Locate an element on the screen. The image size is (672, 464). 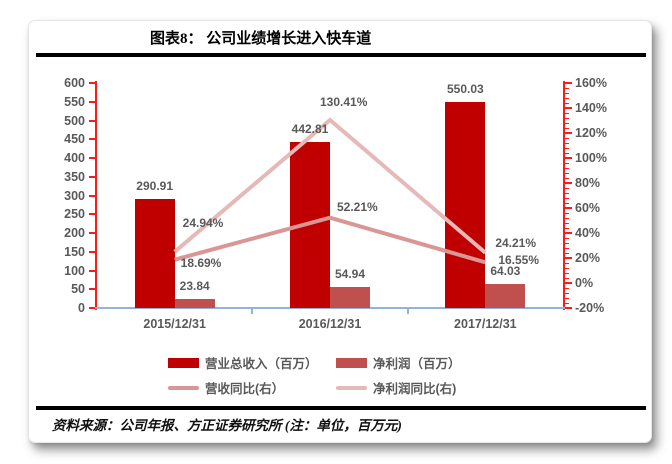
legend-label: 营业总收入（百万） is located at coordinates (261, 364).